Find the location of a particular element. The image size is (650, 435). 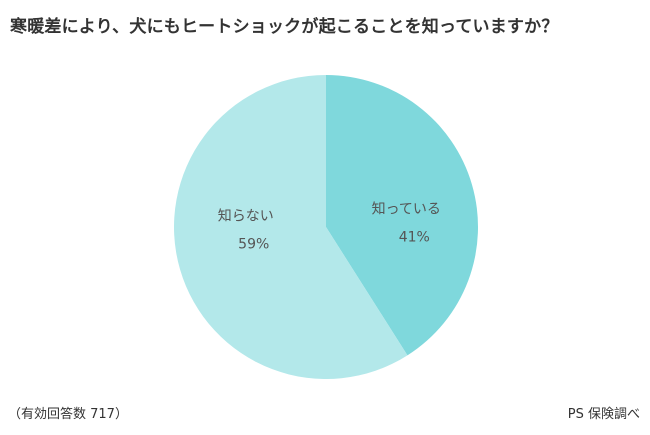

pie-slice-value-0: 41% is located at coordinates (414, 238).